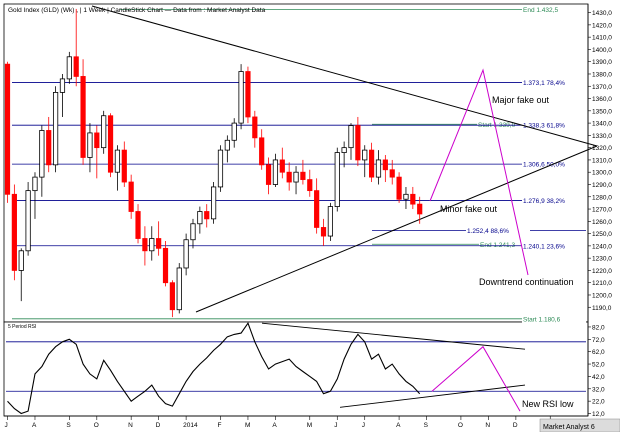 The image size is (620, 432). Describe the element at coordinates (602, 259) in the screenshot. I see `price-tick-label: 1230,0` at that location.